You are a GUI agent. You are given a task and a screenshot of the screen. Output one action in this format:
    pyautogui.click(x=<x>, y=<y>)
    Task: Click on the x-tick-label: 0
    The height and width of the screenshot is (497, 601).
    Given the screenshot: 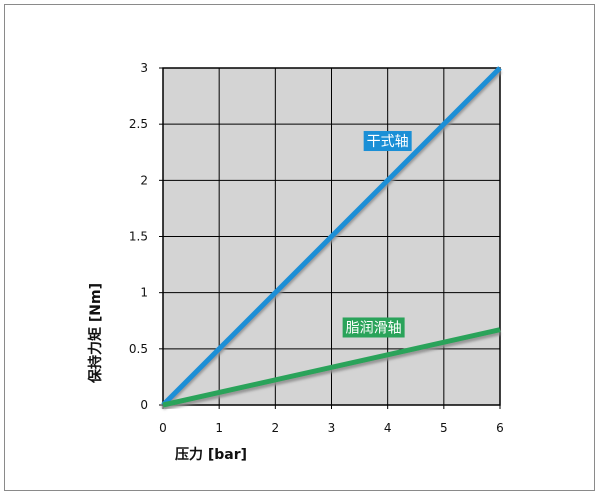 What is the action you would take?
    pyautogui.click(x=163, y=428)
    